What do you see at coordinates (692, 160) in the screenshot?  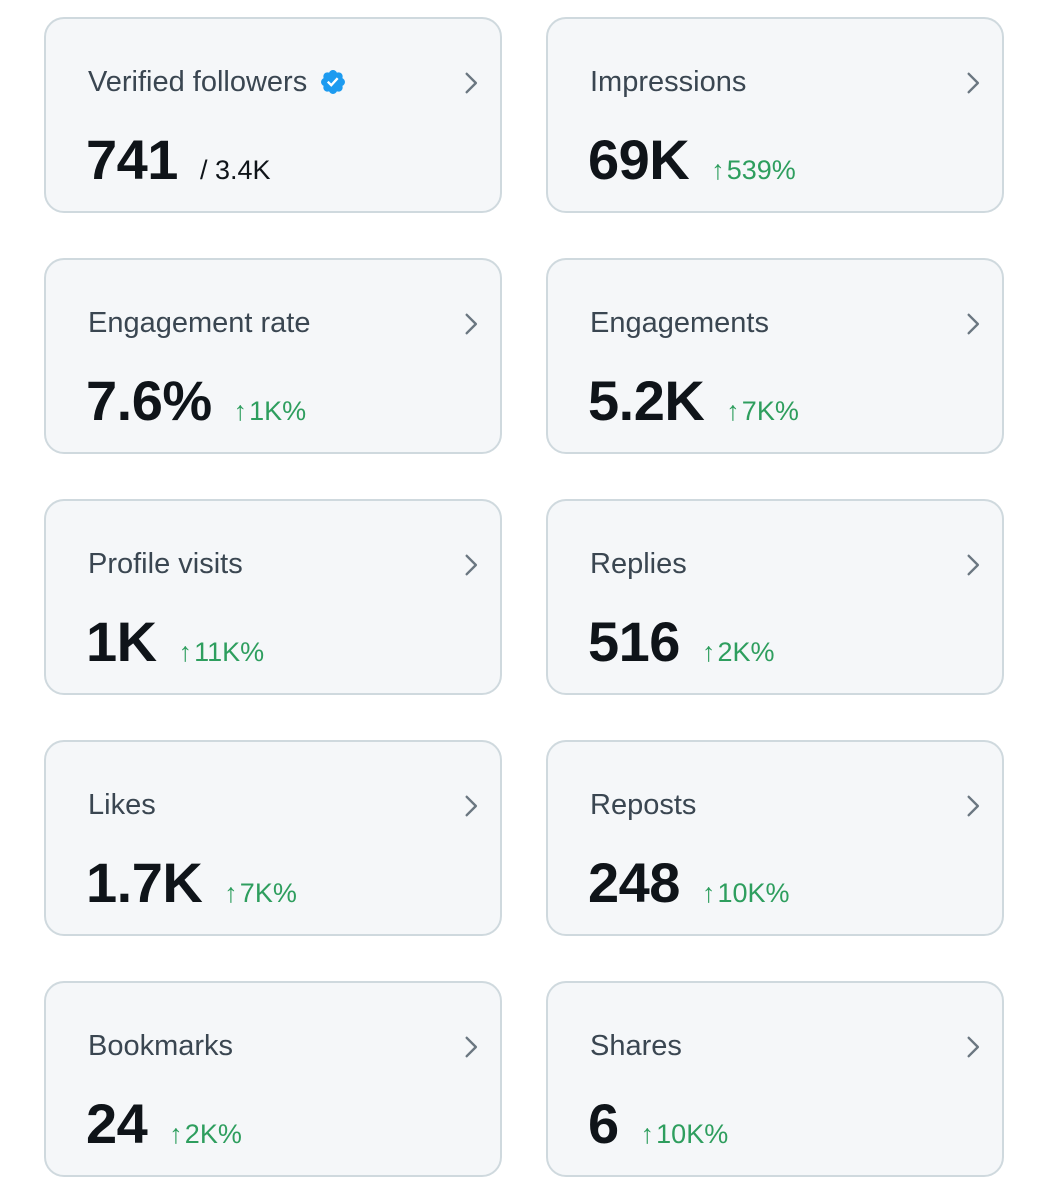 I see `value-row: 69K ↑539%` at bounding box center [692, 160].